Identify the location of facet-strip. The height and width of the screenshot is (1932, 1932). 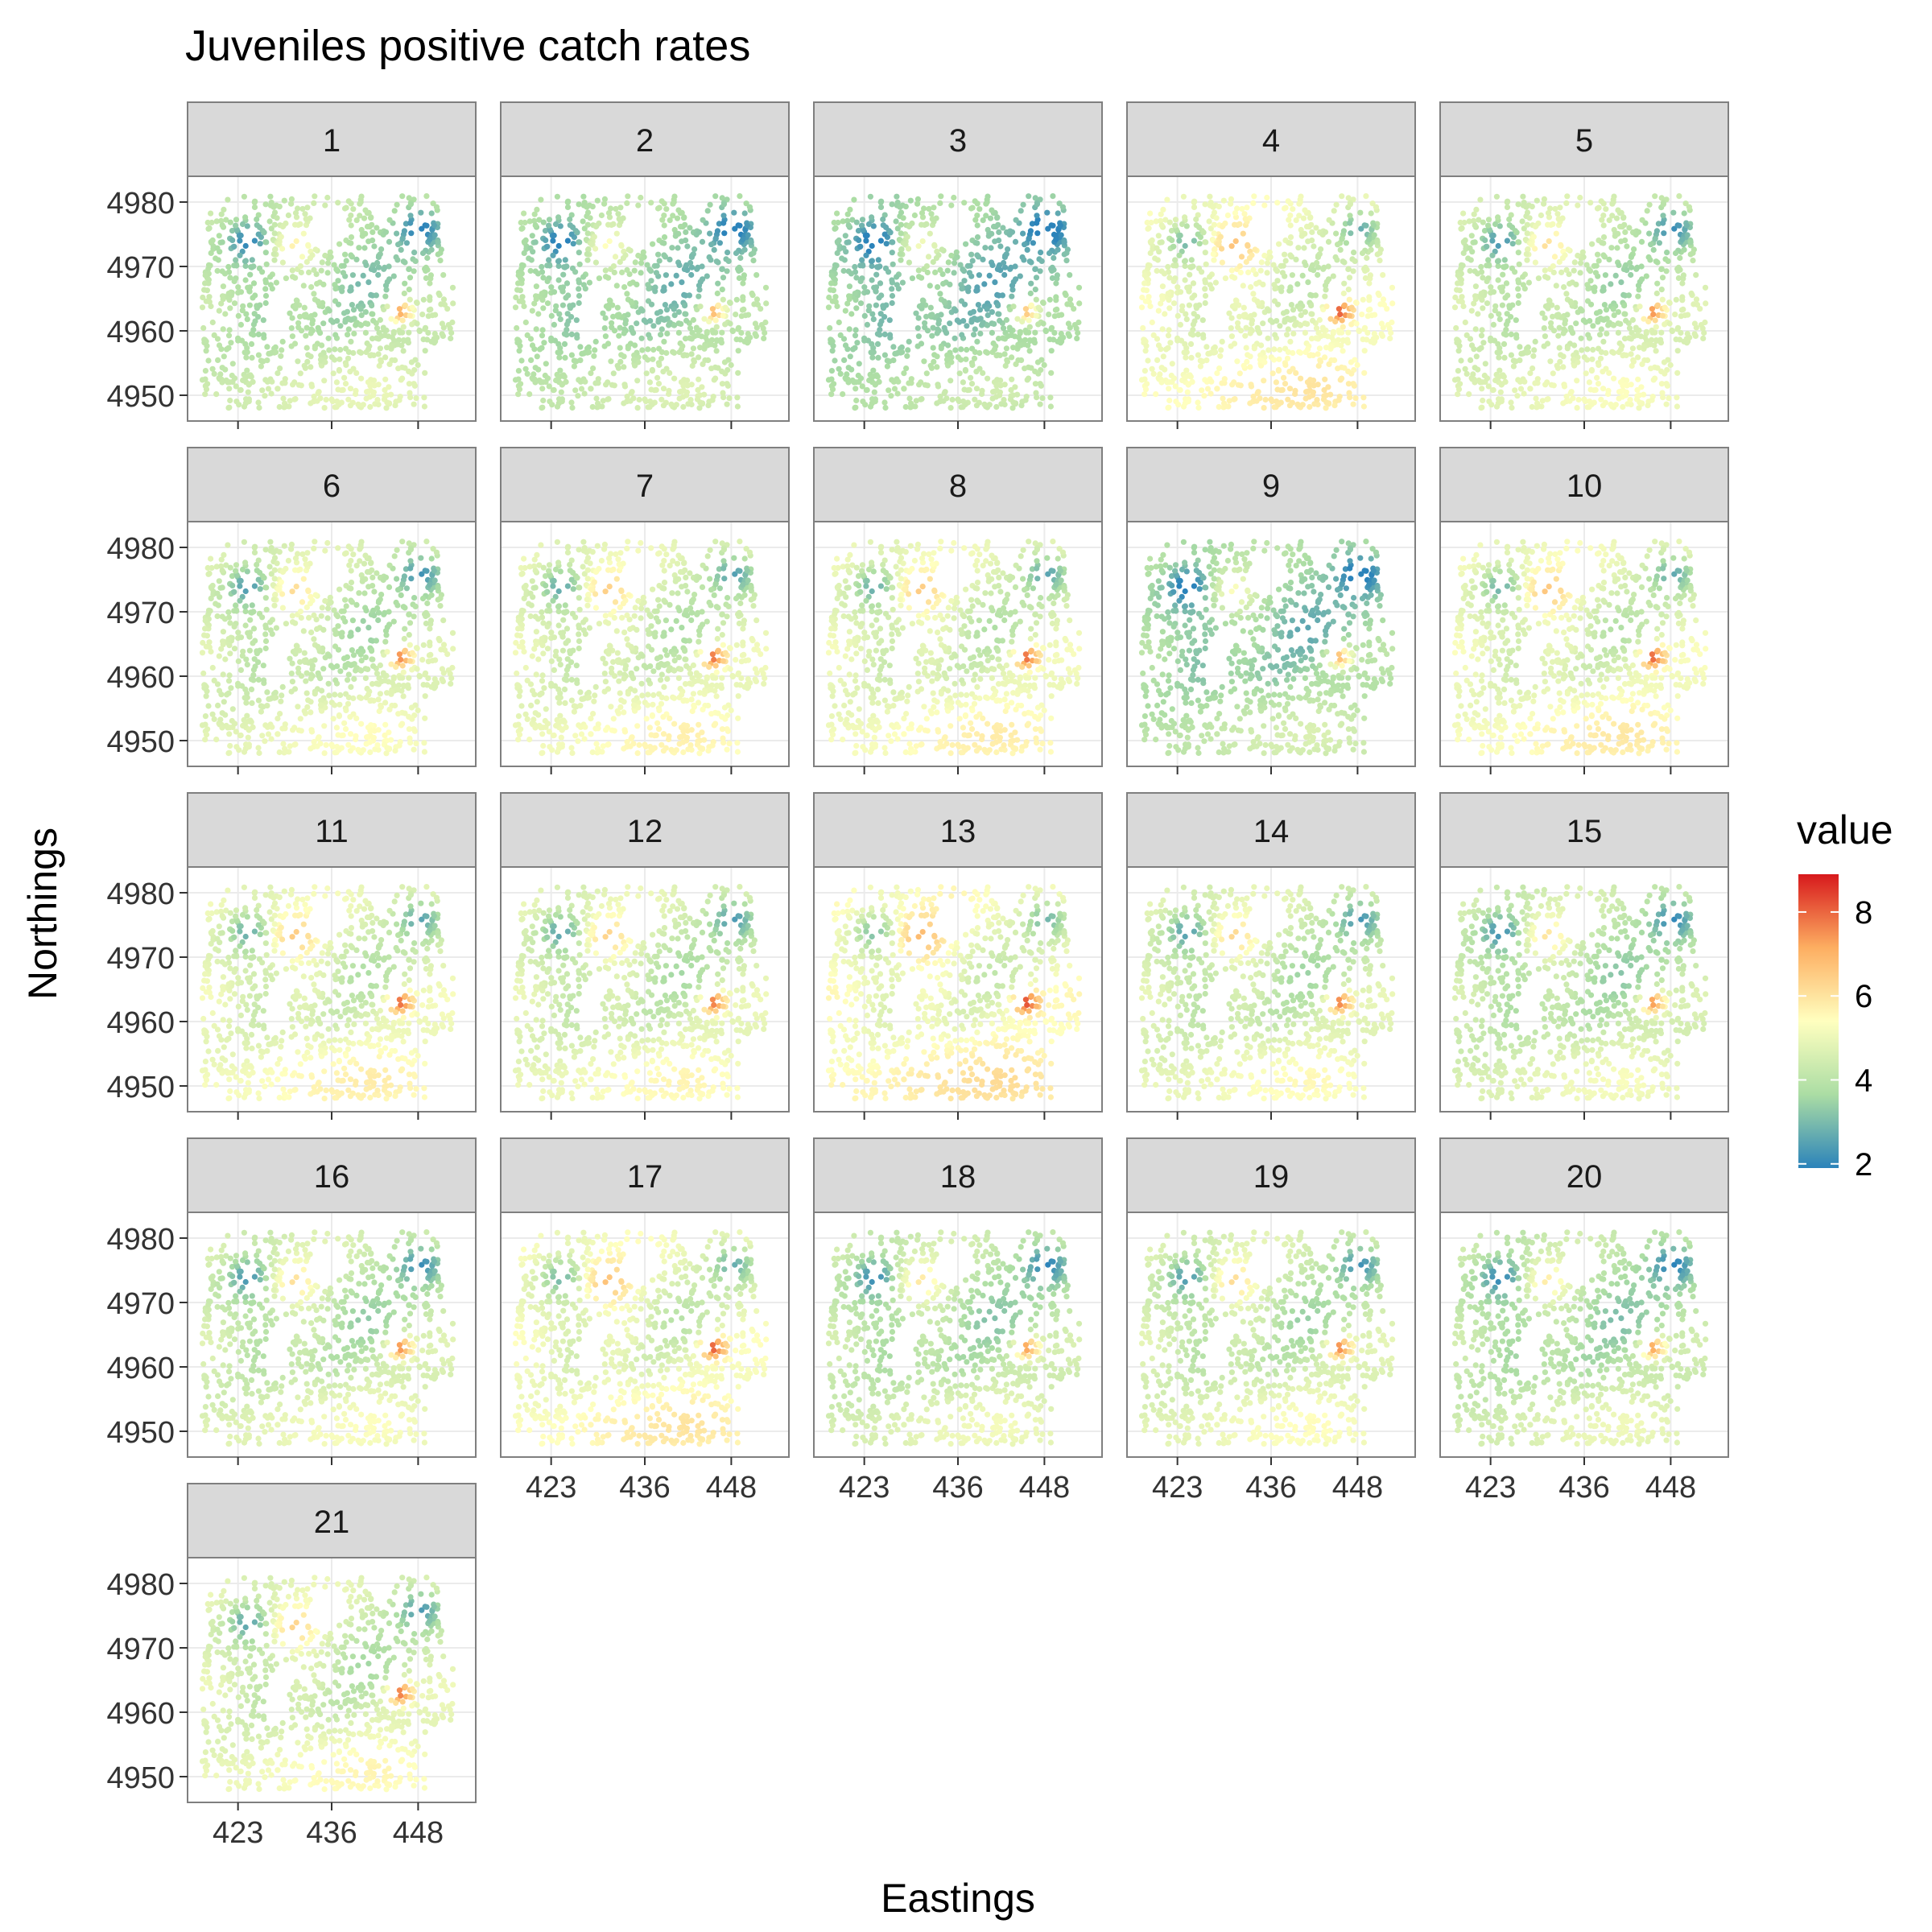
(332, 139).